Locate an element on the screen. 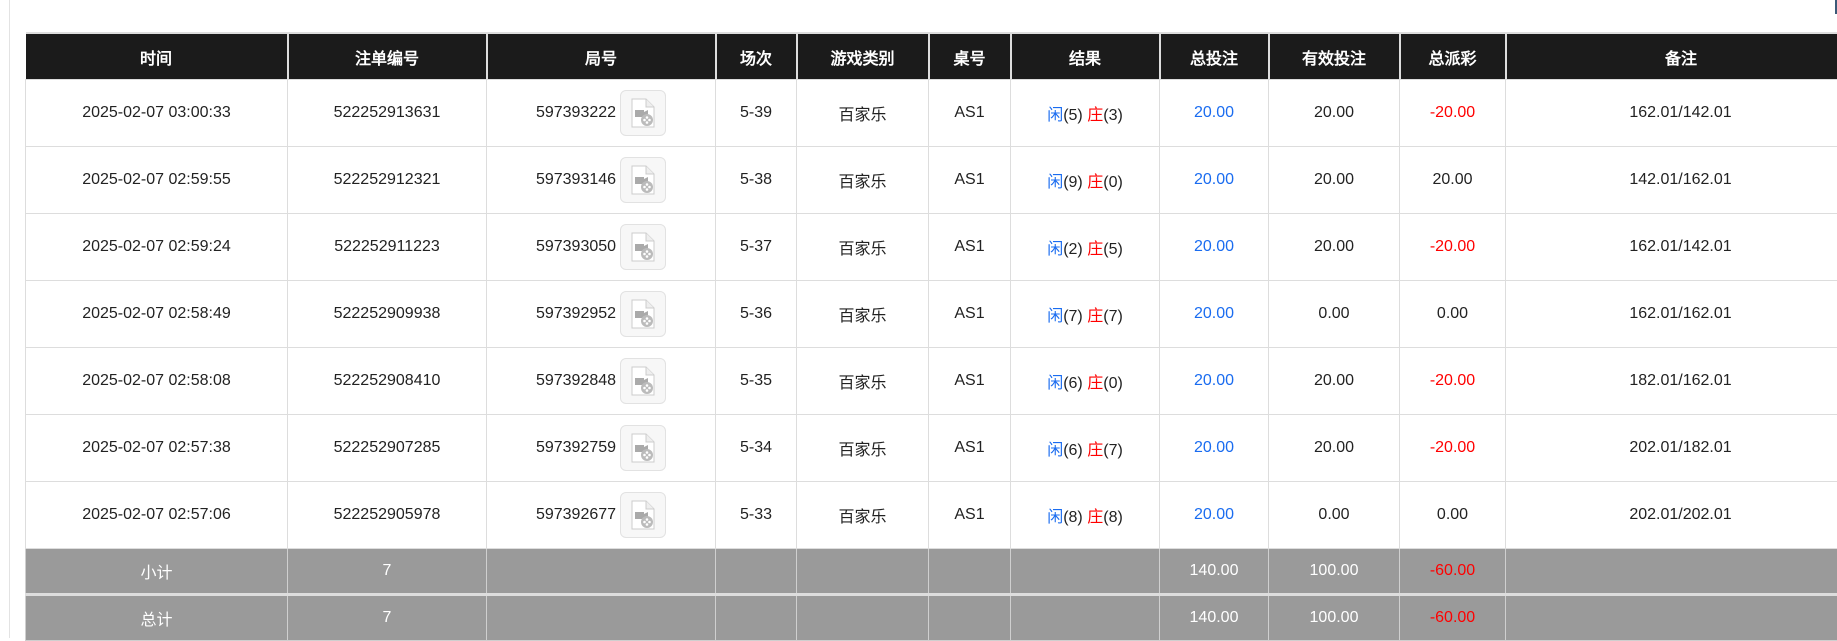  time-text: 2025-02-07 03:00:33 is located at coordinates (156, 112).